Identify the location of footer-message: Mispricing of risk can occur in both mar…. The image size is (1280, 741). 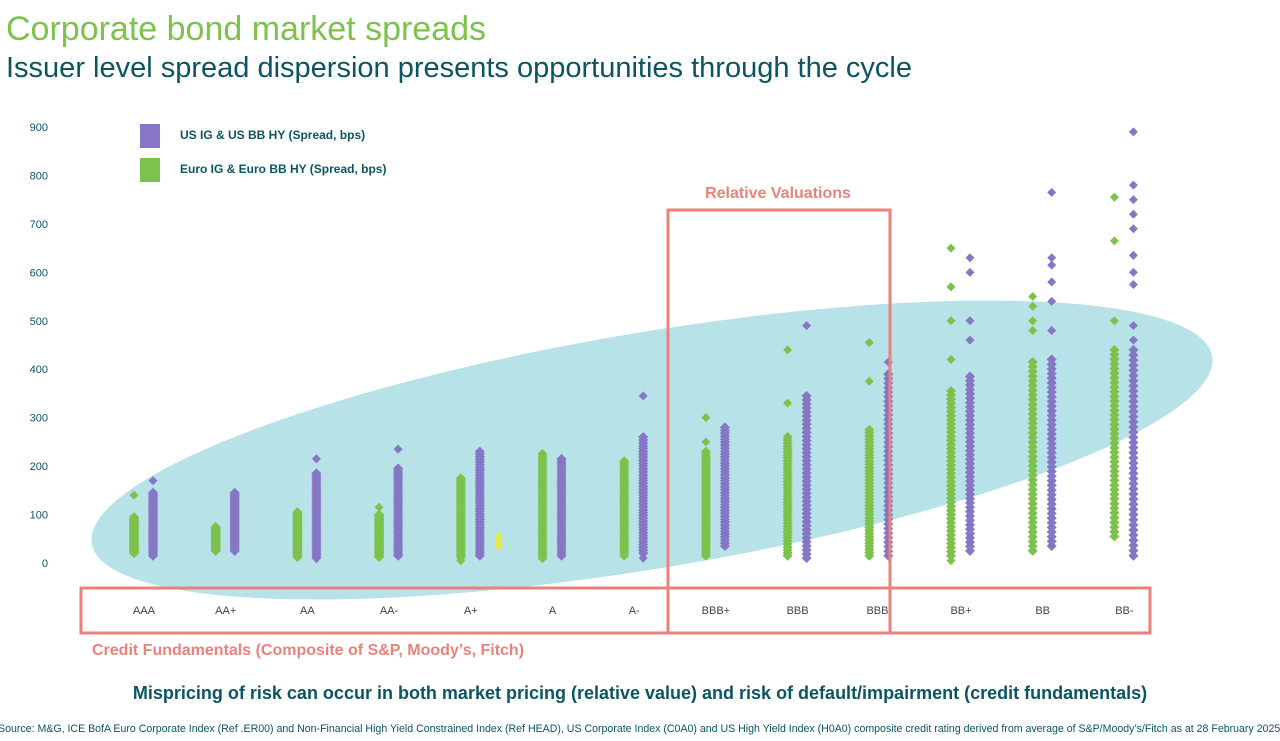
(640, 693).